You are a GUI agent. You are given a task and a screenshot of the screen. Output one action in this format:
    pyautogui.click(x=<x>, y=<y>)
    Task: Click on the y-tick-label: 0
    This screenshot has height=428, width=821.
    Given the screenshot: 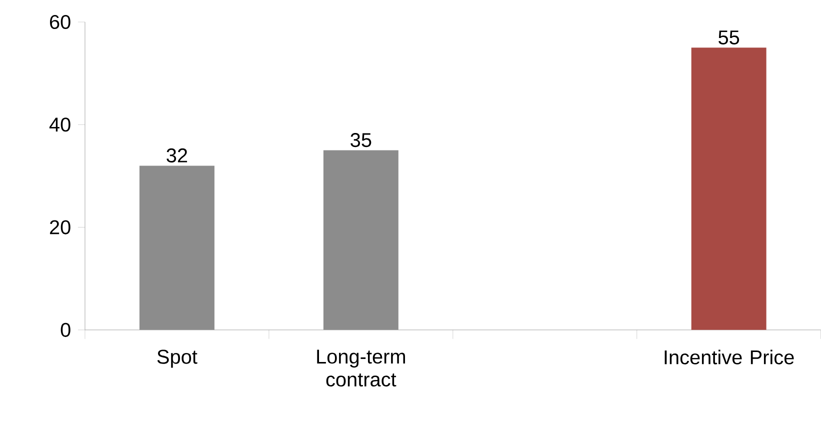 What is the action you would take?
    pyautogui.click(x=65, y=330)
    